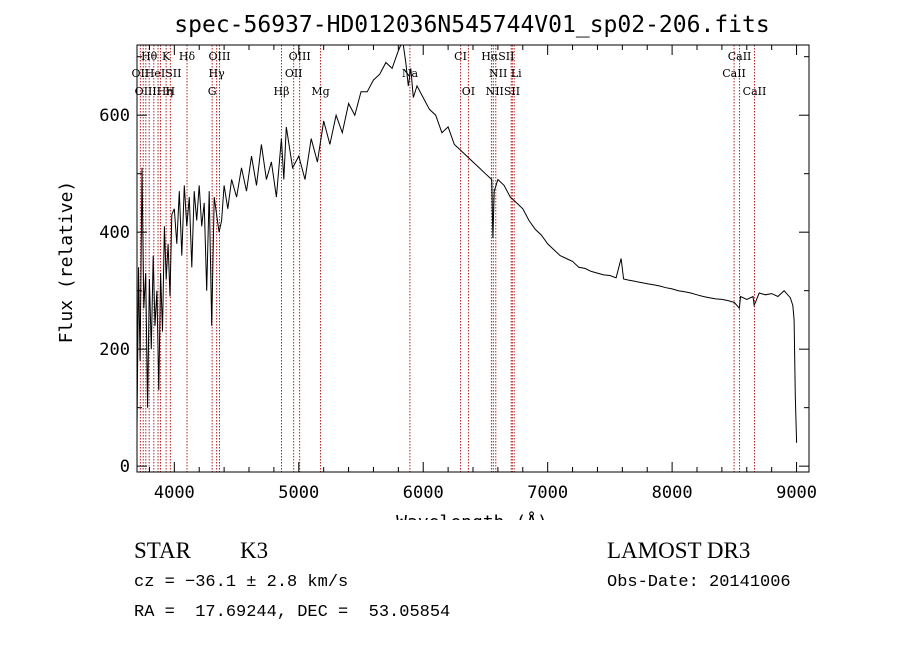 This screenshot has width=900, height=649. I want to click on subclass: K3, so click(254, 550).